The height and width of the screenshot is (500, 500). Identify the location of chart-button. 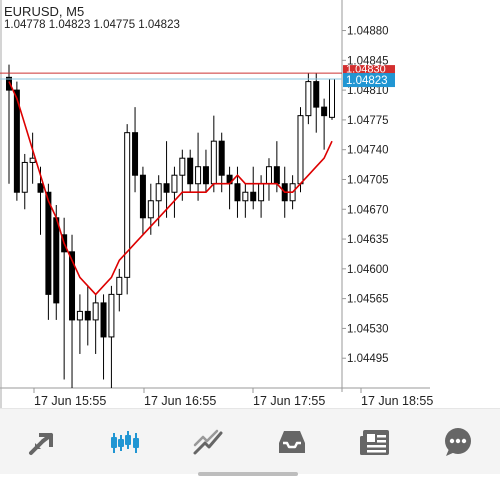
(125, 442).